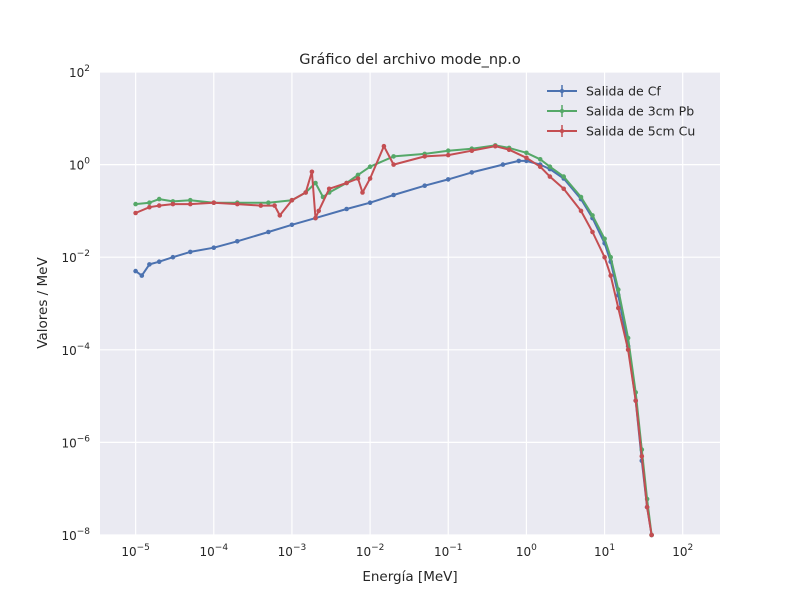 This screenshot has width=800, height=600. Describe the element at coordinates (562, 91) in the screenshot. I see `legend-marker-cf` at that location.